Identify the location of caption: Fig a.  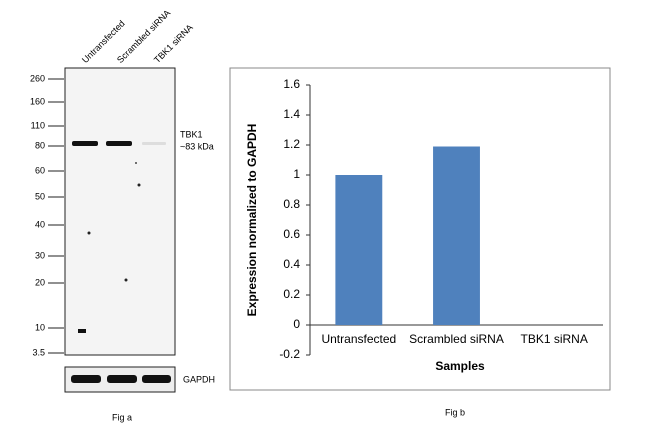
(122, 417).